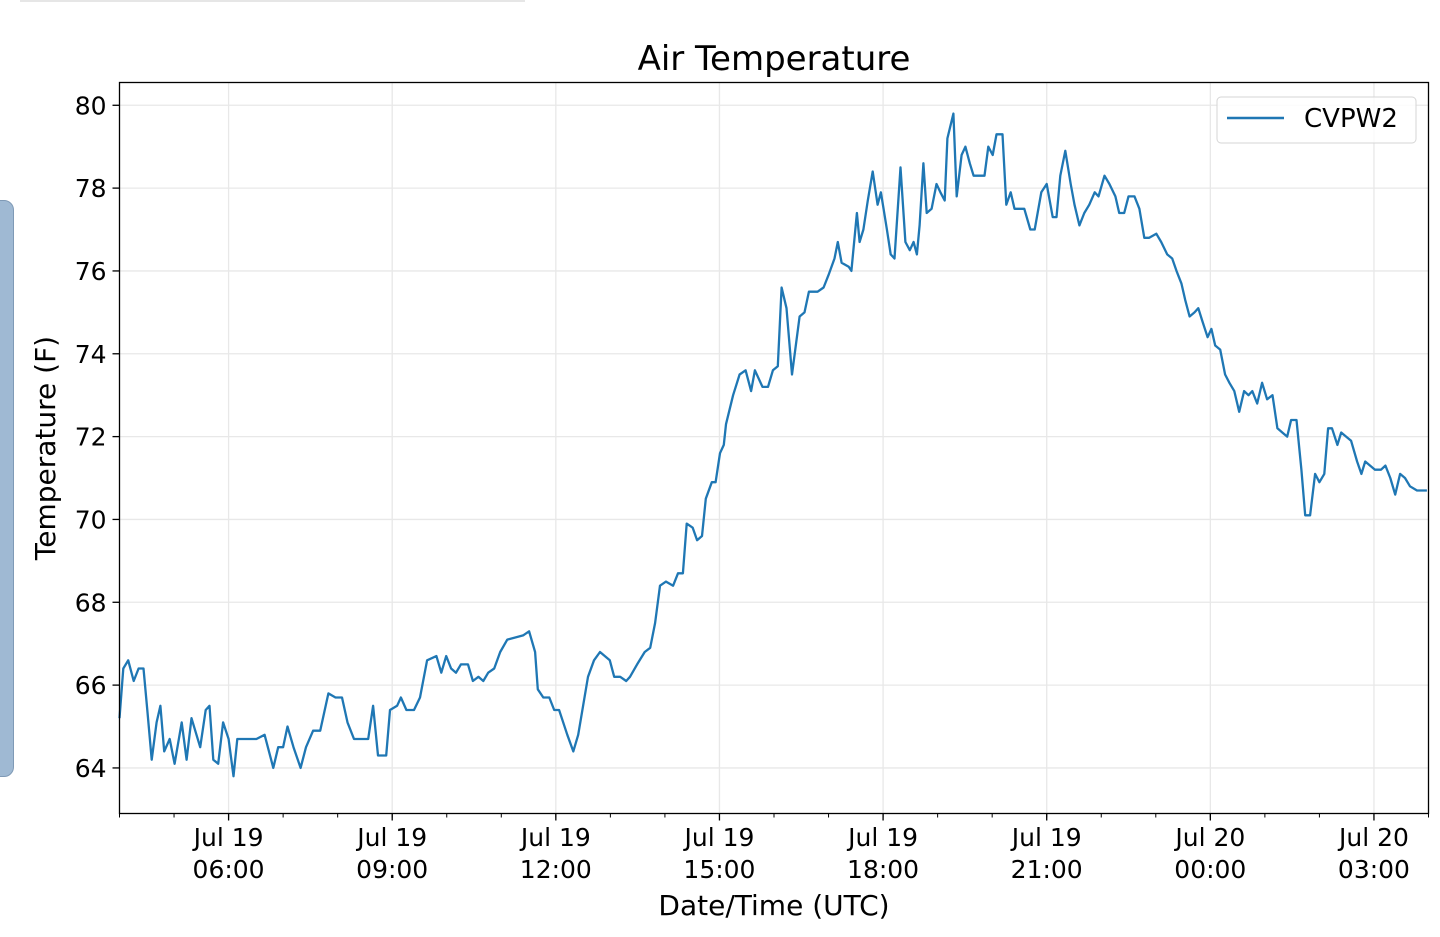  I want to click on y-tick-label: 66, so click(91, 685).